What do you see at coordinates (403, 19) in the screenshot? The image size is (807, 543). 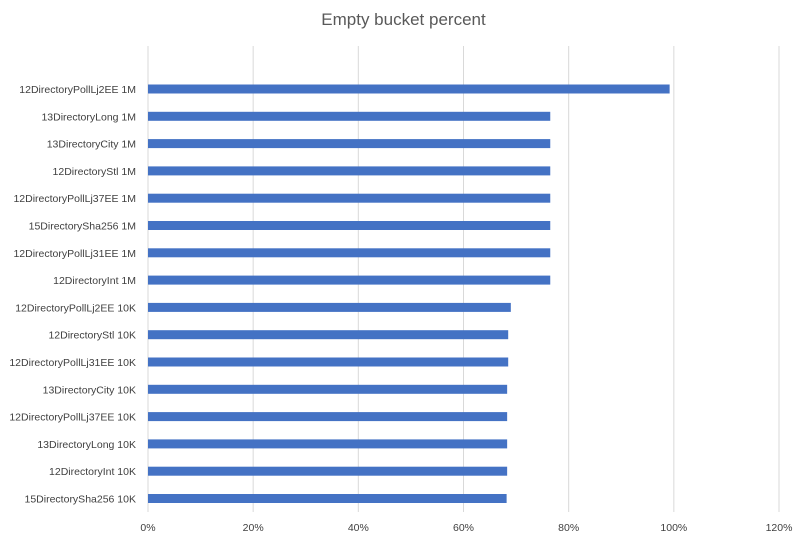 I see `chart-title: Empty bucket percent` at bounding box center [403, 19].